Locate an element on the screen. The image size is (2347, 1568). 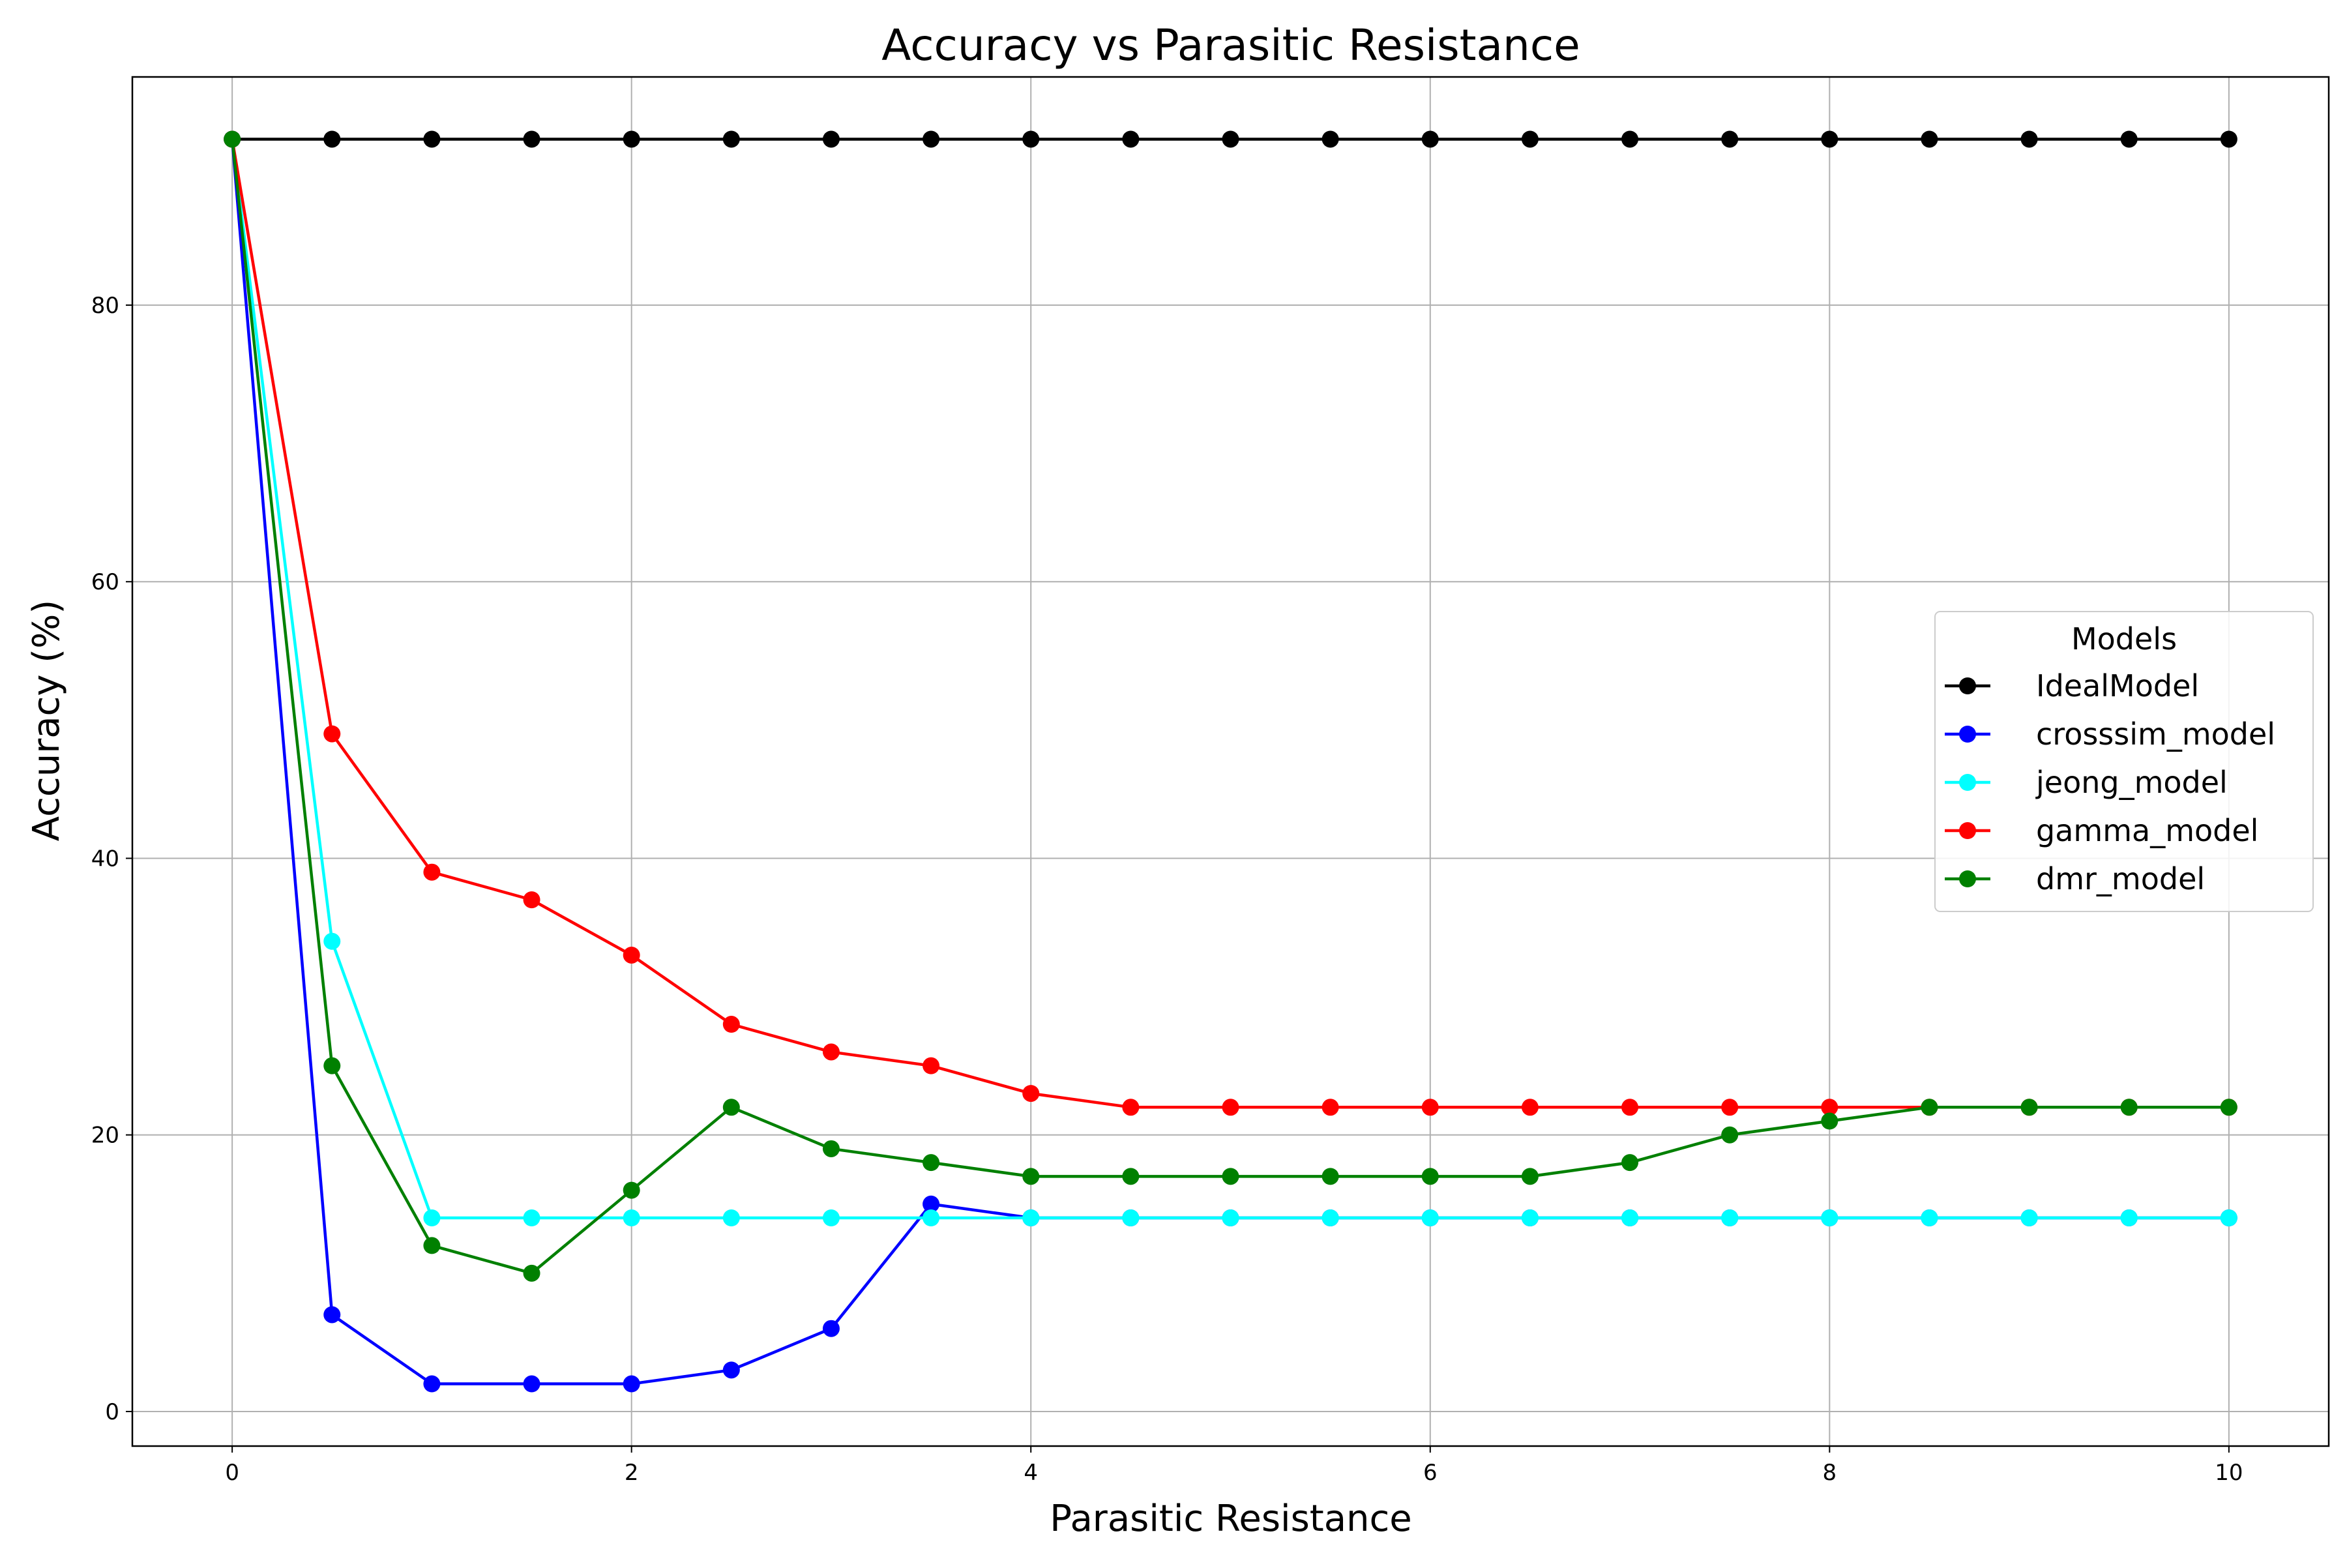
x-axis-label: Parasitic Resistance is located at coordinates (1231, 1519).